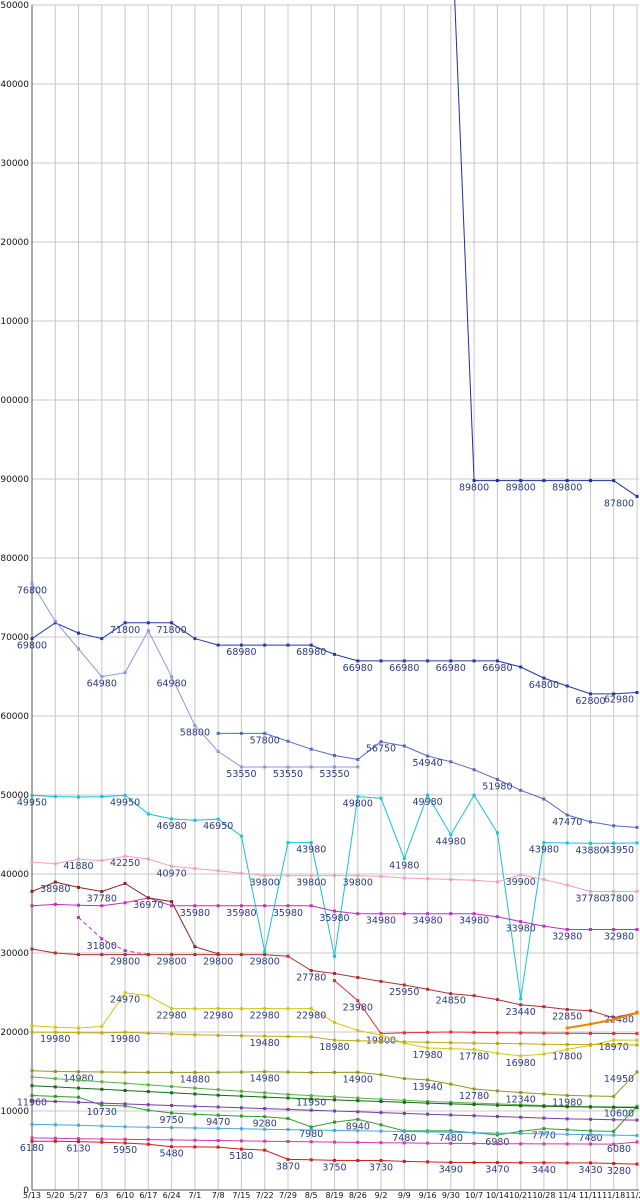  I want to click on data-label: 7980, so click(311, 1134).